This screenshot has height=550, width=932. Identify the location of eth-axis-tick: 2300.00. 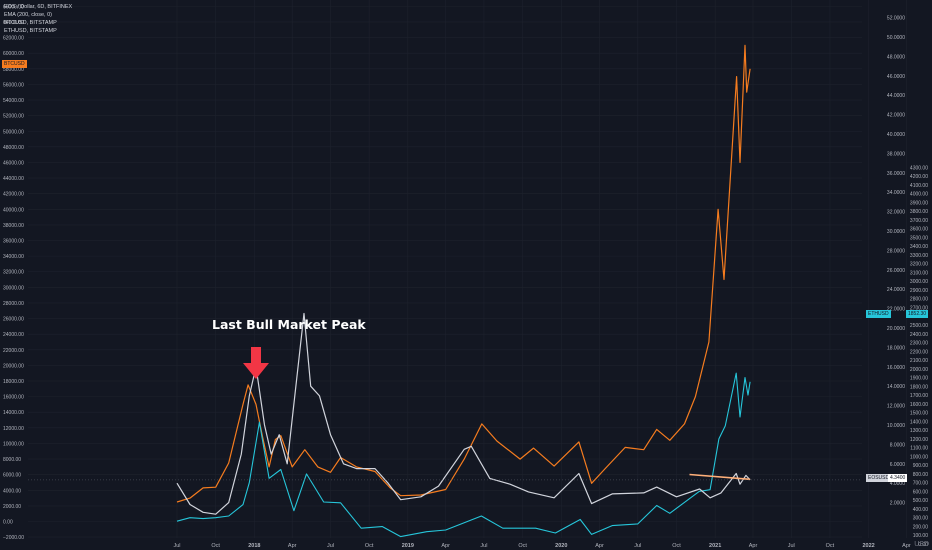
(919, 344).